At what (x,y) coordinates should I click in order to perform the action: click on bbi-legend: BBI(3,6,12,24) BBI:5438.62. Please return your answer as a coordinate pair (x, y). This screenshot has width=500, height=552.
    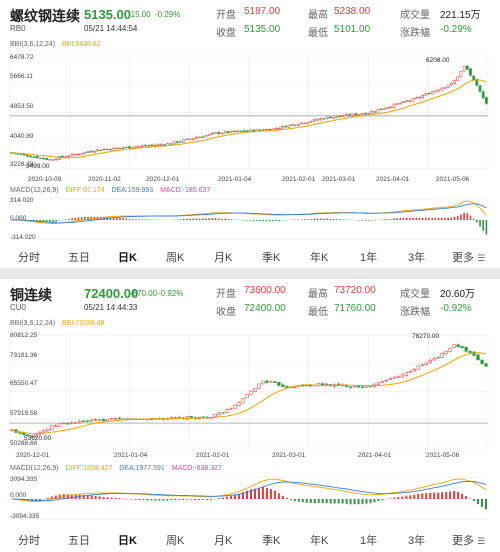
    Looking at the image, I should click on (58, 44).